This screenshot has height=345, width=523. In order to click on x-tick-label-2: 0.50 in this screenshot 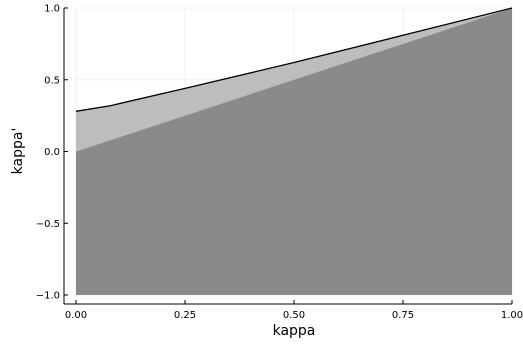, I will do `click(294, 315)`.